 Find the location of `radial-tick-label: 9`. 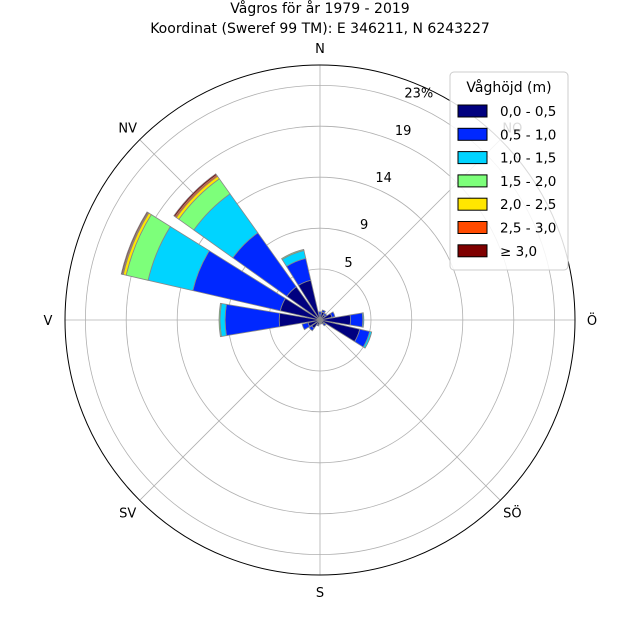

radial-tick-label: 9 is located at coordinates (364, 225).